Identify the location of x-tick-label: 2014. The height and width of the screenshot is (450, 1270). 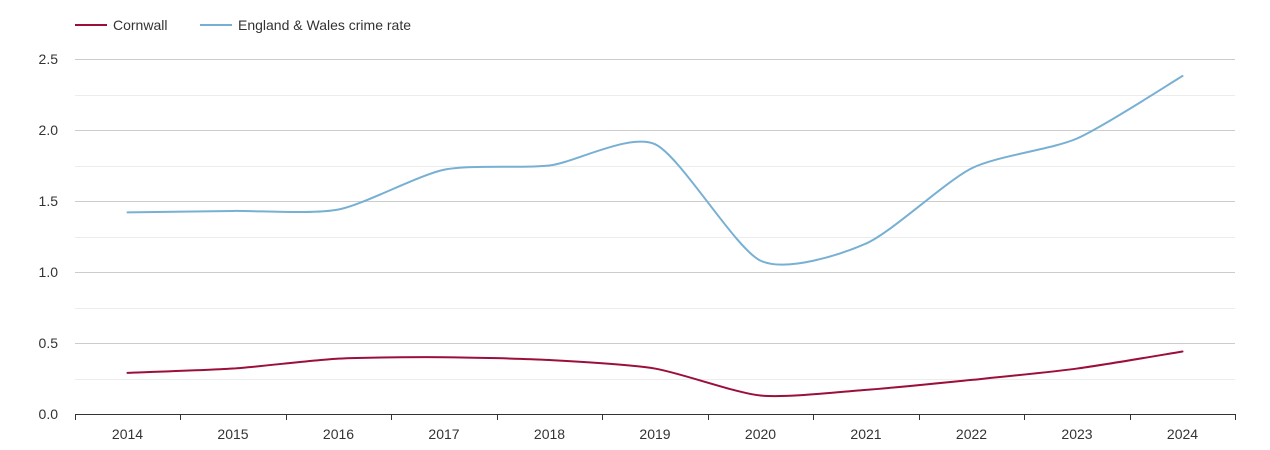
(127, 434).